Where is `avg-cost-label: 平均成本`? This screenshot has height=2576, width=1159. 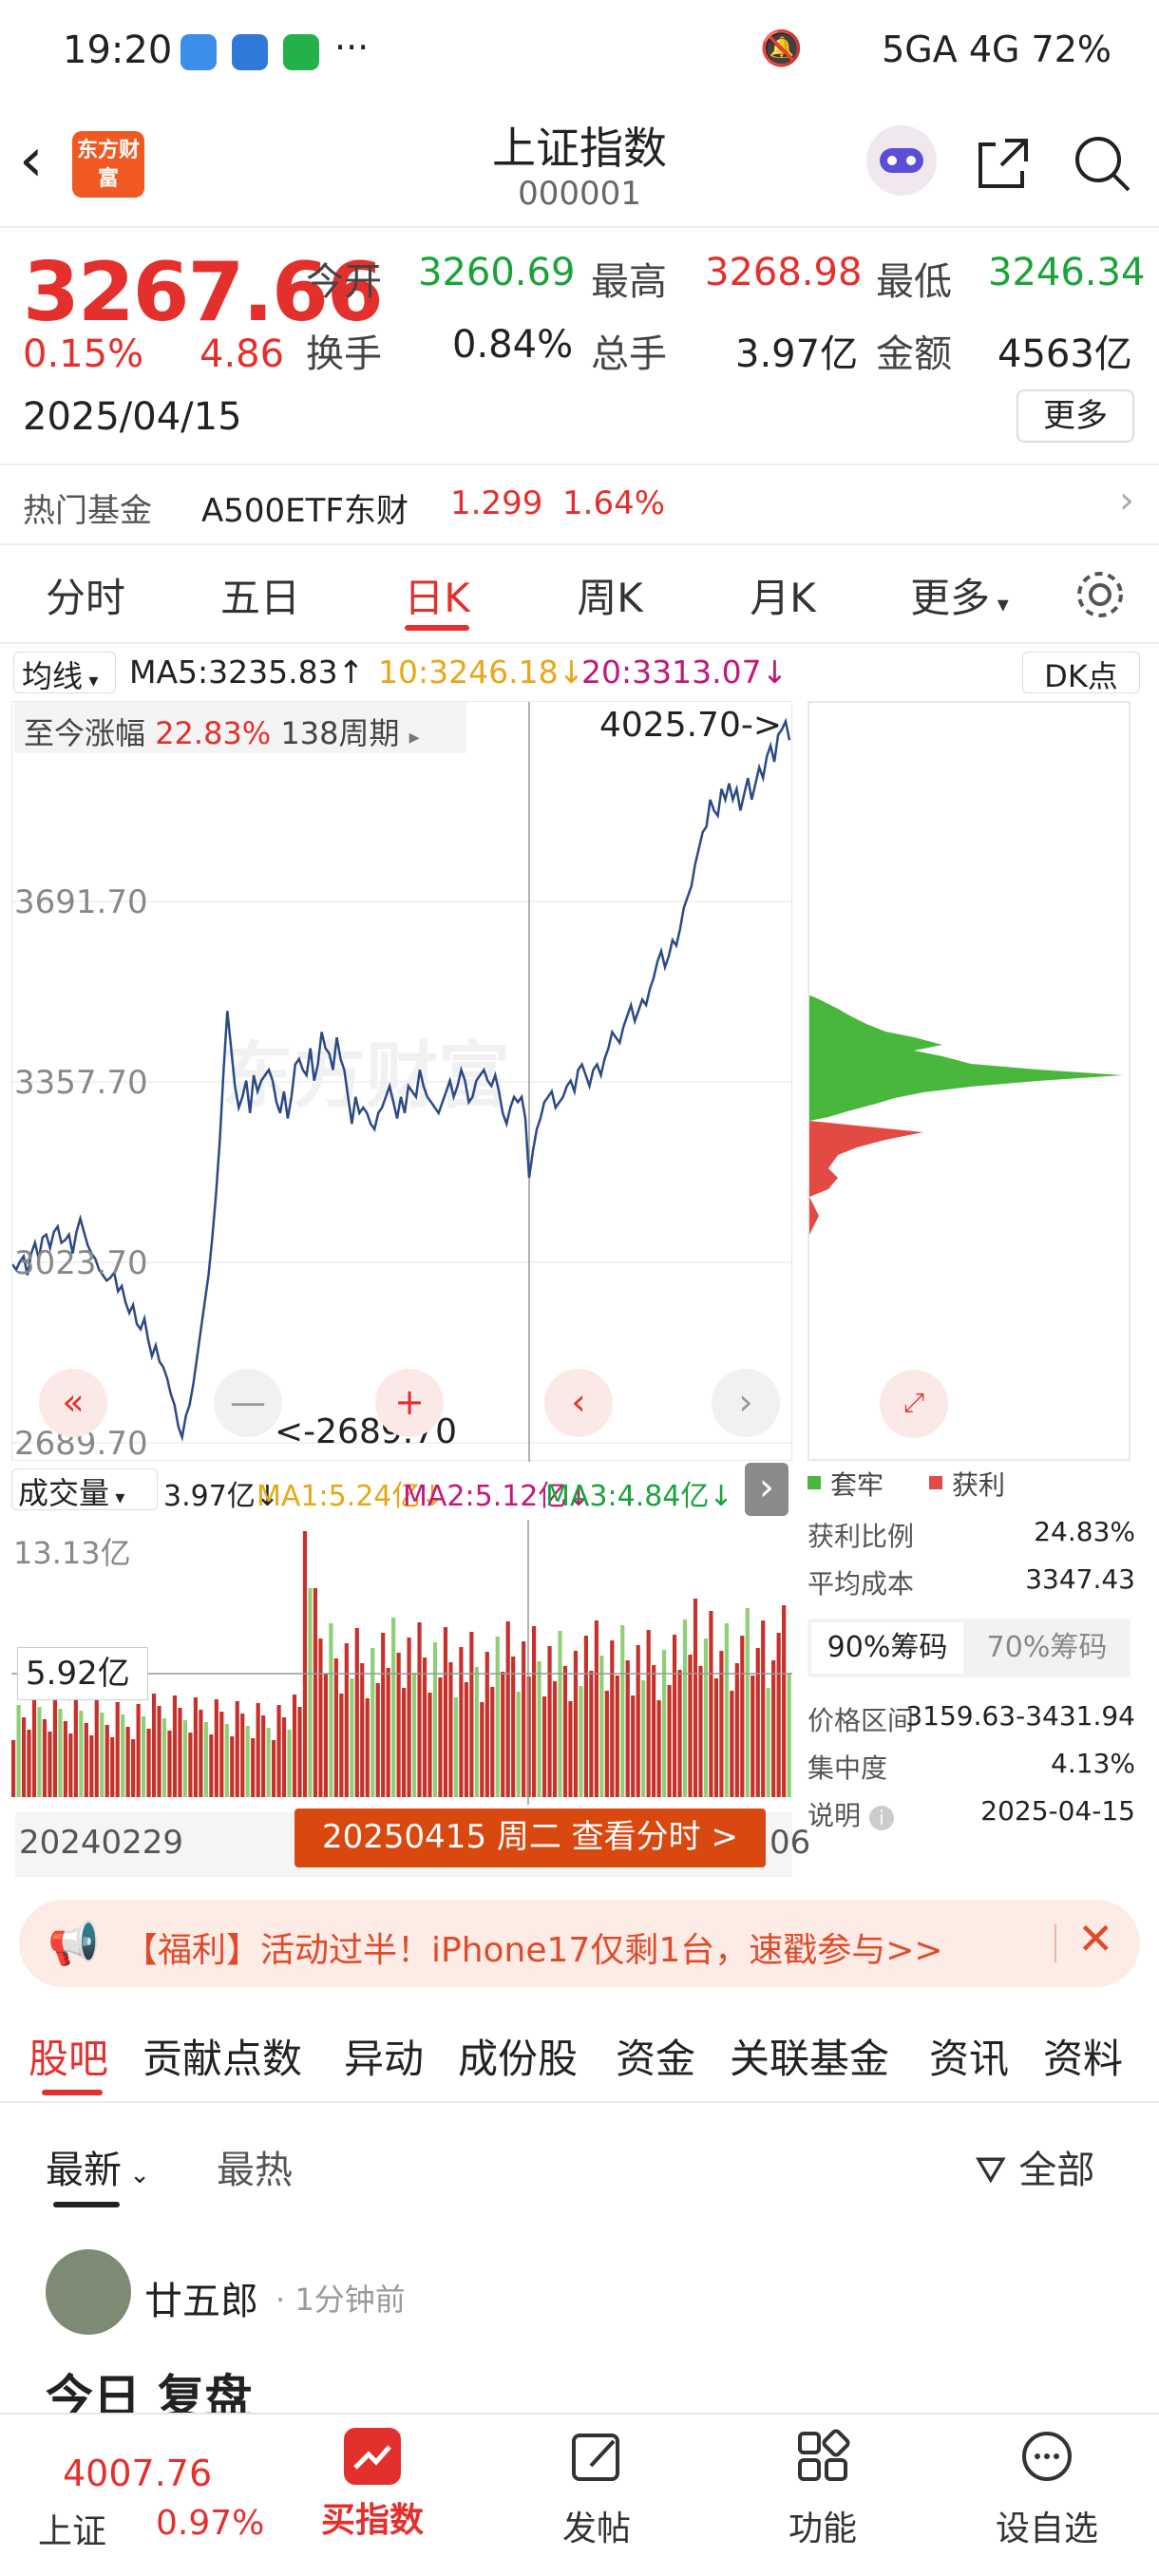
avg-cost-label: 平均成本 is located at coordinates (861, 1584).